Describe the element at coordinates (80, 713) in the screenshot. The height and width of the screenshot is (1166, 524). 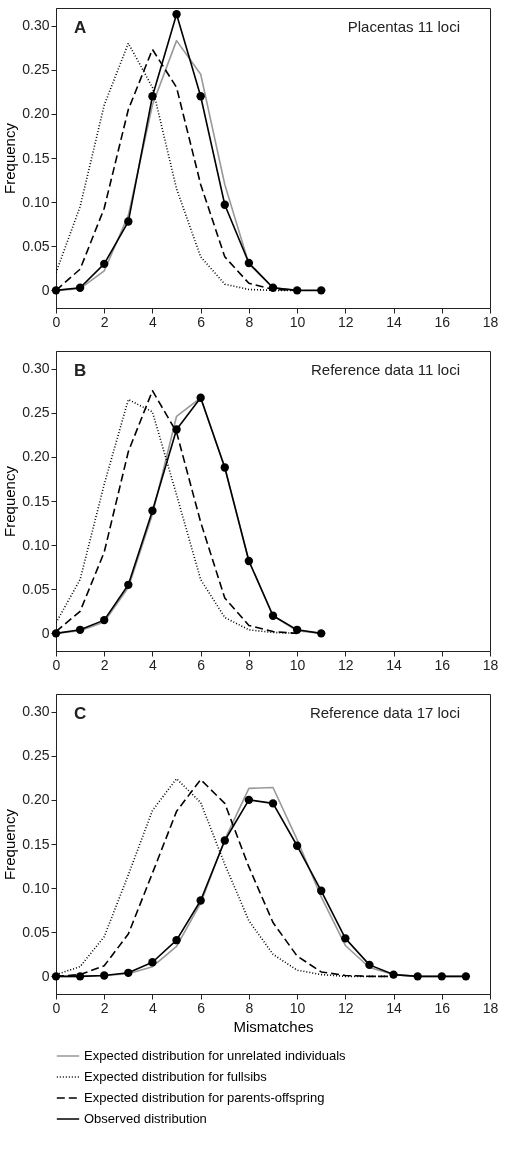
I see `annotation: C` at that location.